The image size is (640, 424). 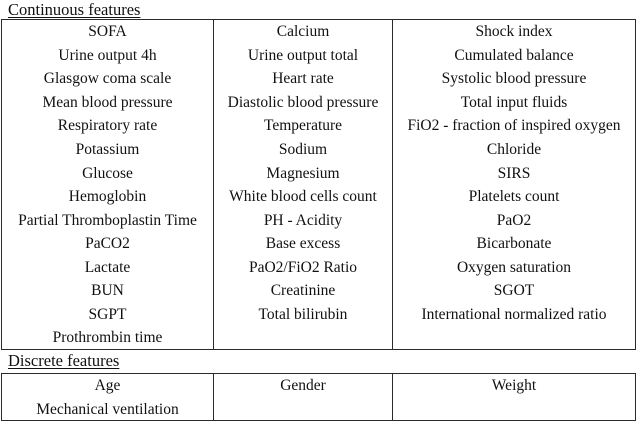 I want to click on feature-cell: Urine output total, so click(x=303, y=55).